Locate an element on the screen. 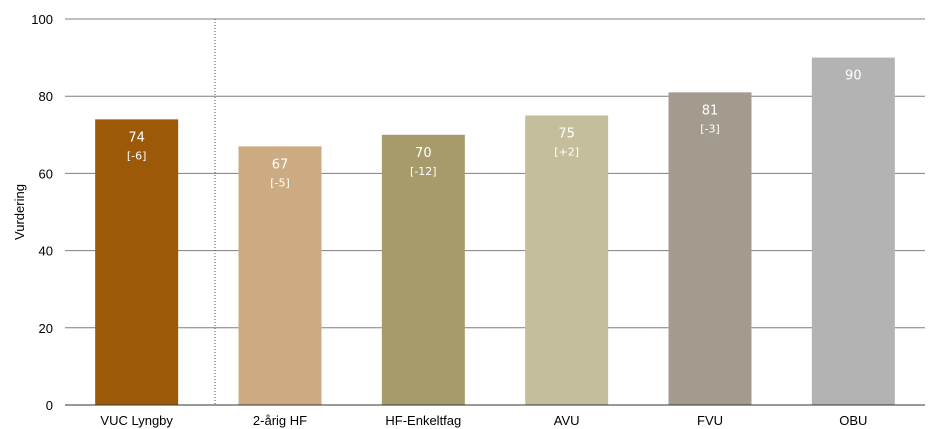 Image resolution: width=950 pixels, height=429 pixels. x-tick-label: VUC Lyngby is located at coordinates (136, 420).